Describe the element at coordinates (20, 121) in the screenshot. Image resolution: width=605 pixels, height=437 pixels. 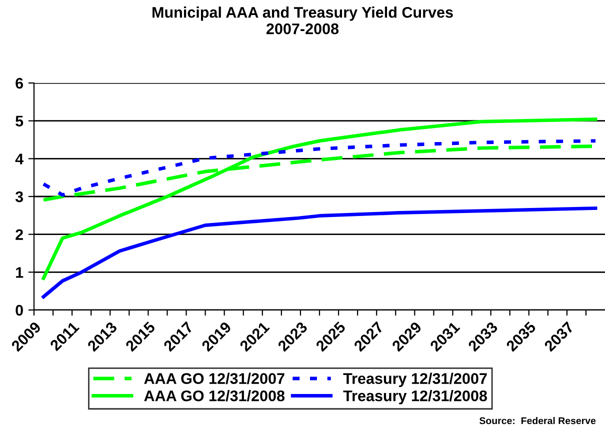
I see `y-tick-label: 5` at that location.